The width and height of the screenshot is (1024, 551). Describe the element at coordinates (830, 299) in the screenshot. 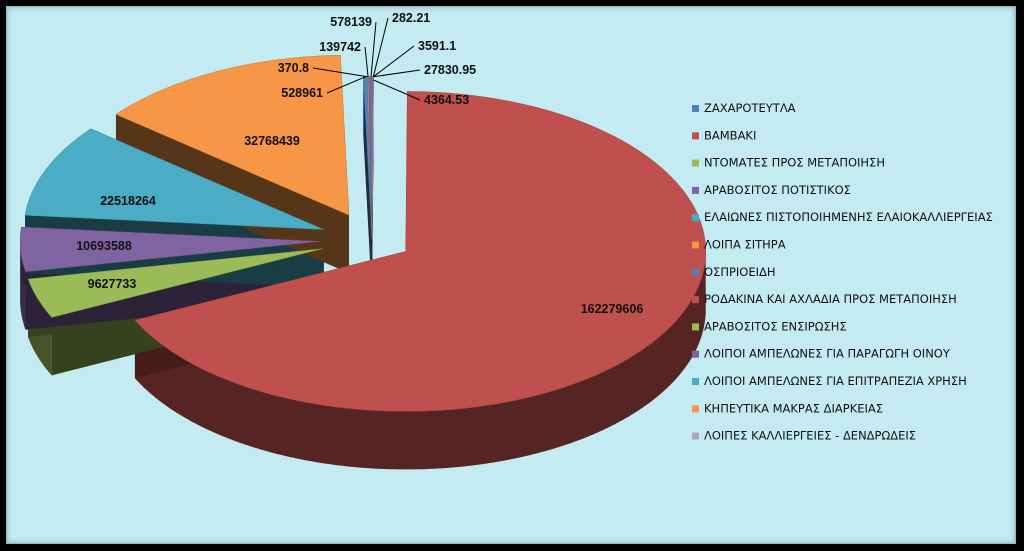

I see `legend-label-7: ΡΟΔΑΚΙΝΑ ΚΑΙ ΑΧΛΑΔΙΑ ΠΡΟΣ ΜΕΤΑΠΟΙΗΣΗ` at that location.